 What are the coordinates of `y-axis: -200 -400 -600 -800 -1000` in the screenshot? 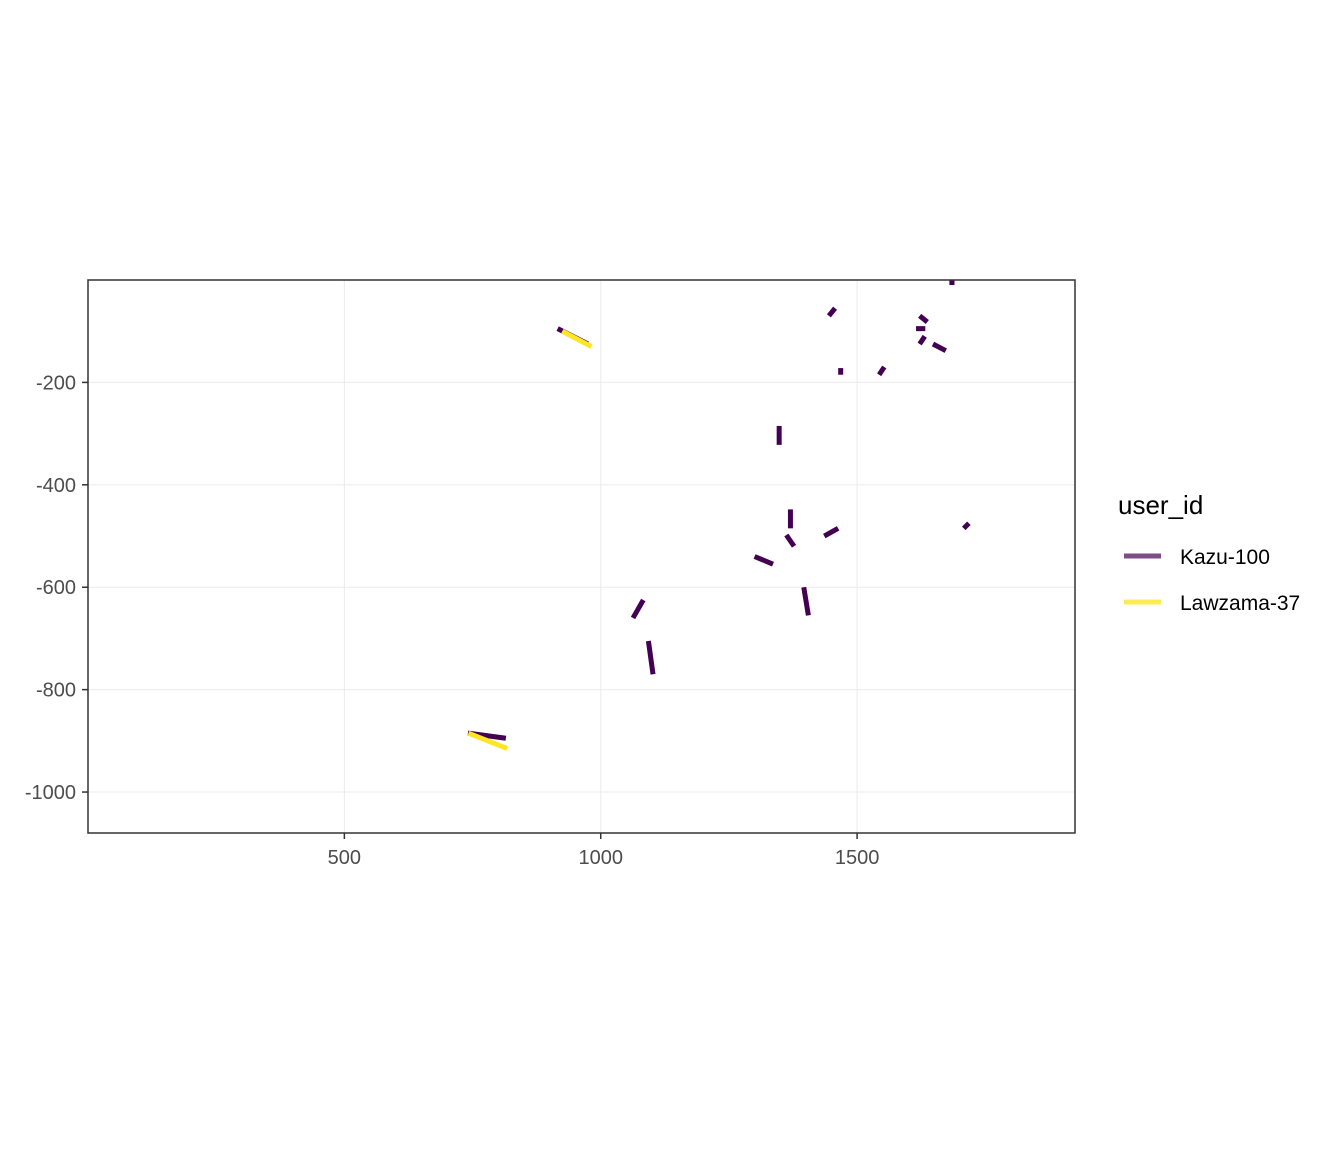 It's located at (56, 588).